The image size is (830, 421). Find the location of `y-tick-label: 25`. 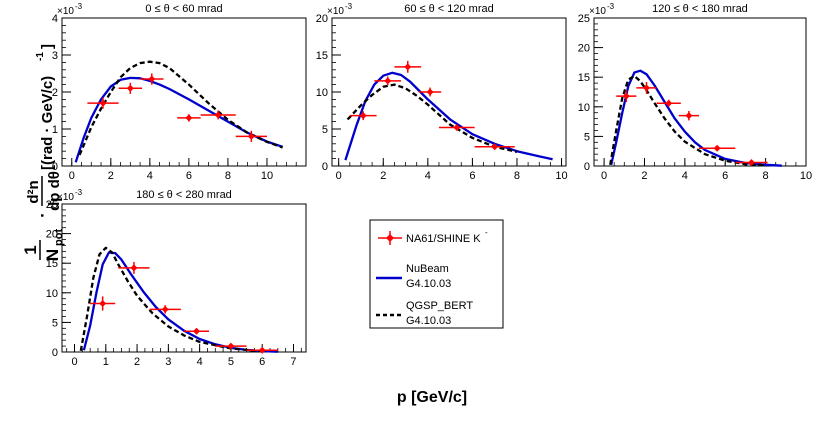

y-tick-label: 25 is located at coordinates (584, 19).